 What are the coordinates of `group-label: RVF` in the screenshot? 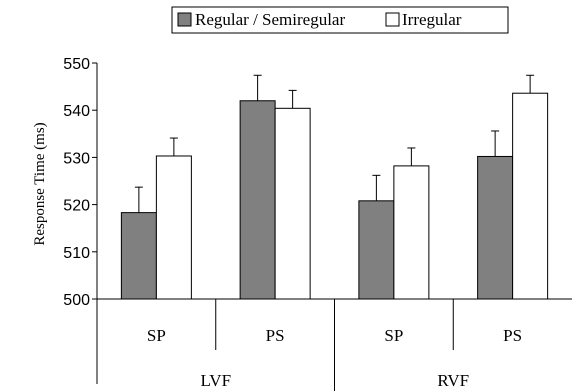 It's located at (453, 380).